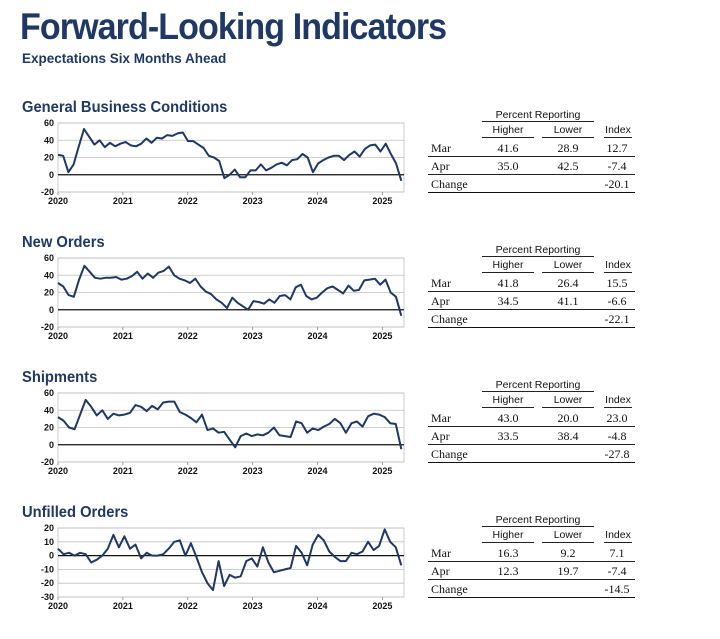 The width and height of the screenshot is (720, 639). Describe the element at coordinates (617, 148) in the screenshot. I see `cell-index-mar: 12.7` at that location.